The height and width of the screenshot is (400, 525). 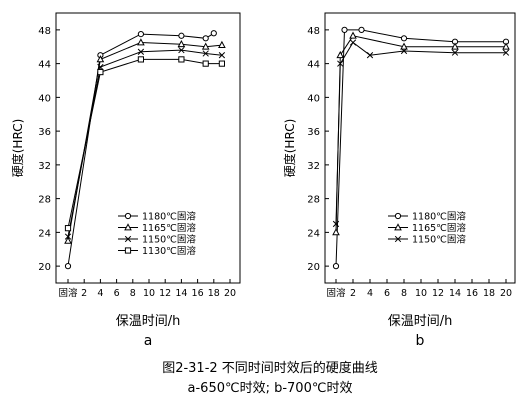 I want to click on legend-label: 1165℃固溶, so click(x=169, y=228).